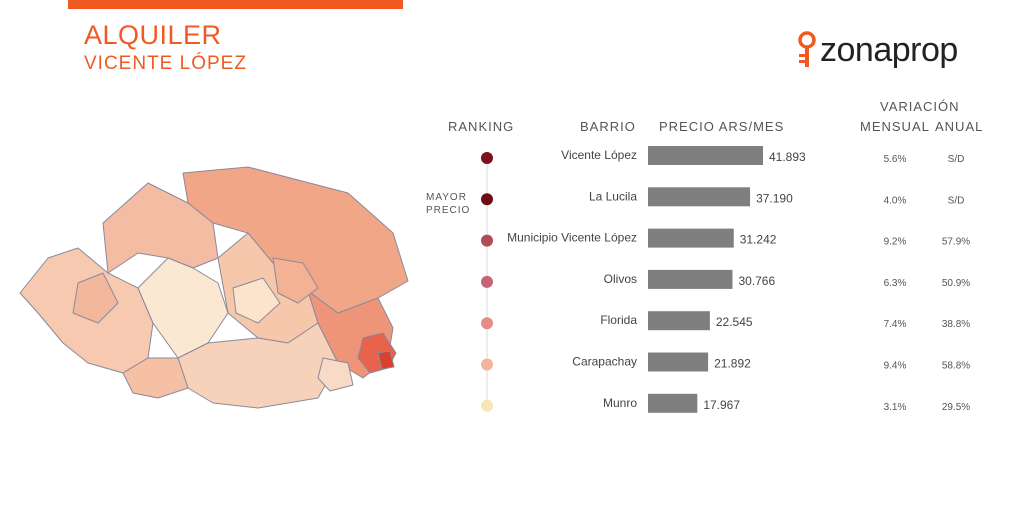 Image resolution: width=1024 pixels, height=523 pixels. I want to click on accent-bar, so click(235, 4).